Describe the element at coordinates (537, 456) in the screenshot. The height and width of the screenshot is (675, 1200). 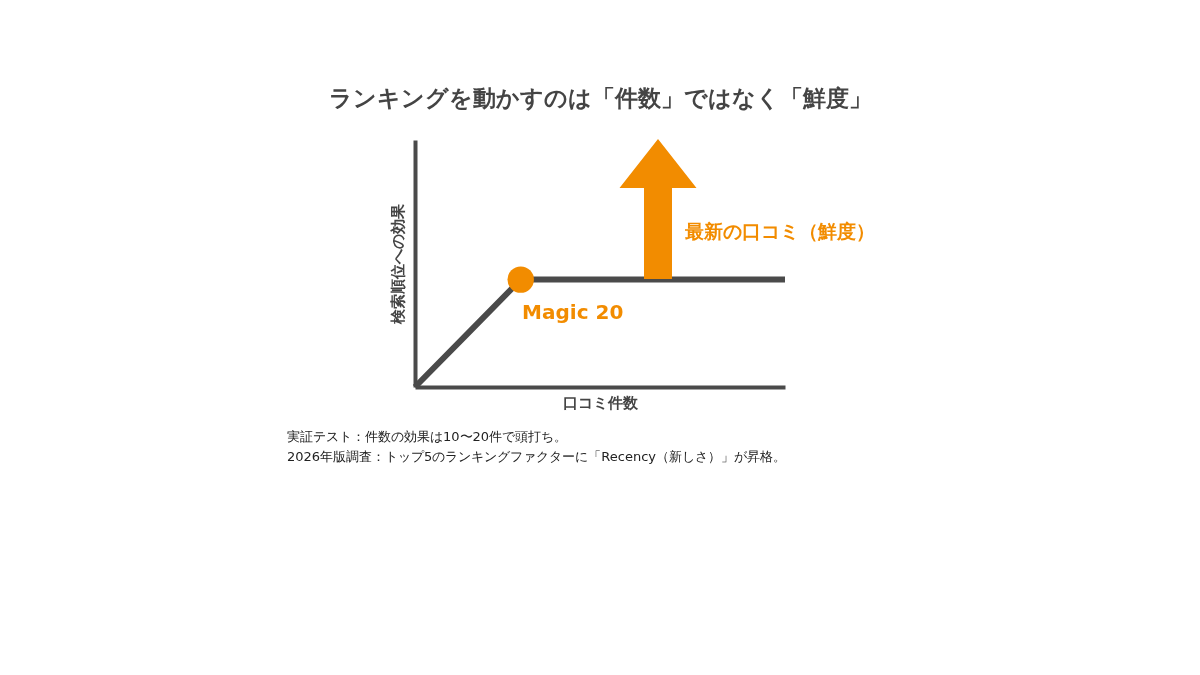
I see `text: 2026年版調査：トップ5のランキングファクターに「Recency（新しさ）」が昇格。` at that location.